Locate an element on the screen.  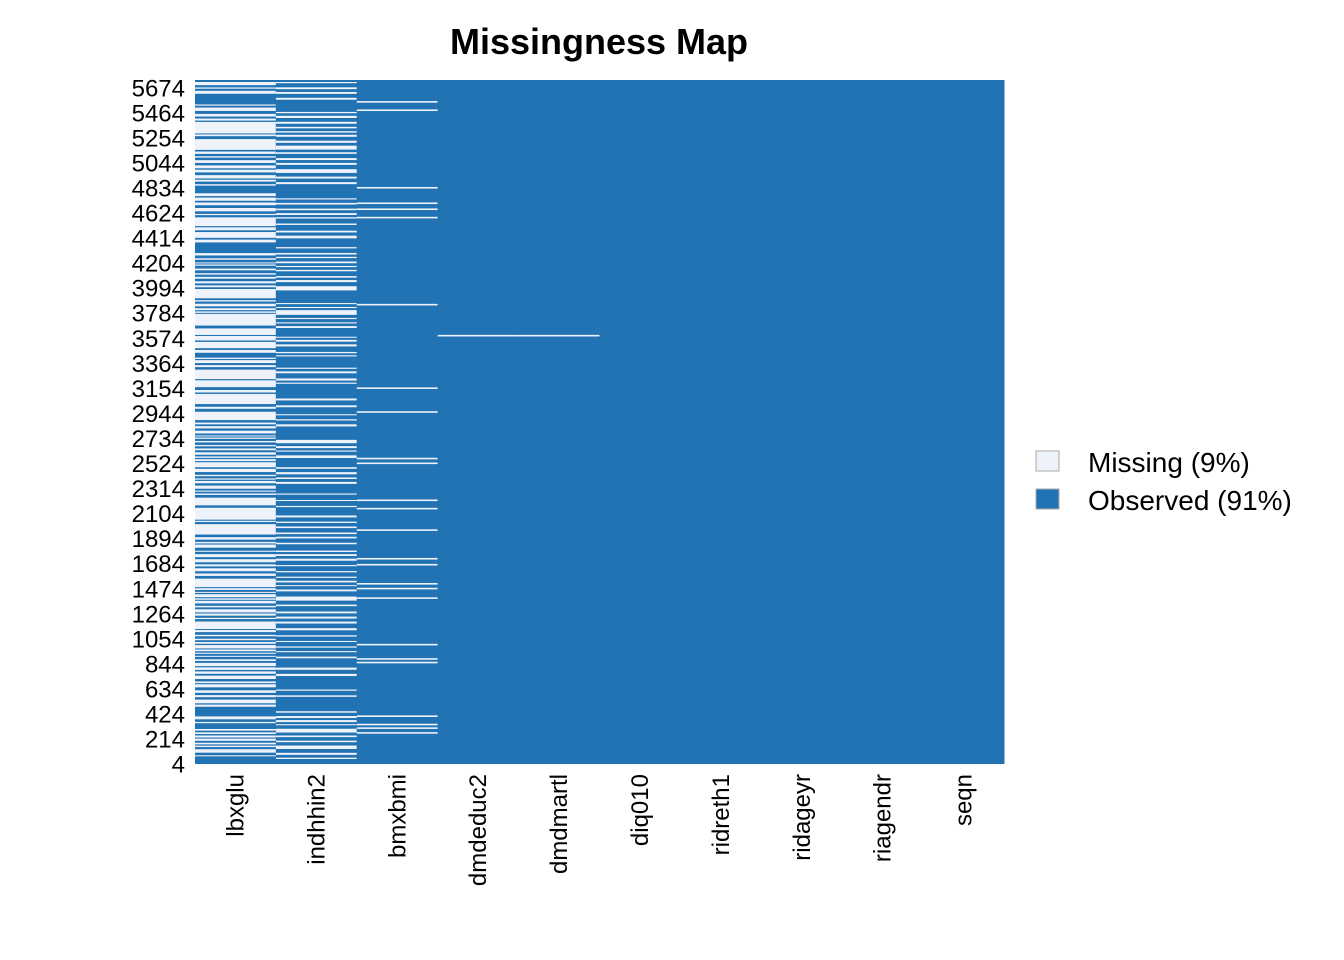
y-tick-5044: 5044 is located at coordinates (158, 163).